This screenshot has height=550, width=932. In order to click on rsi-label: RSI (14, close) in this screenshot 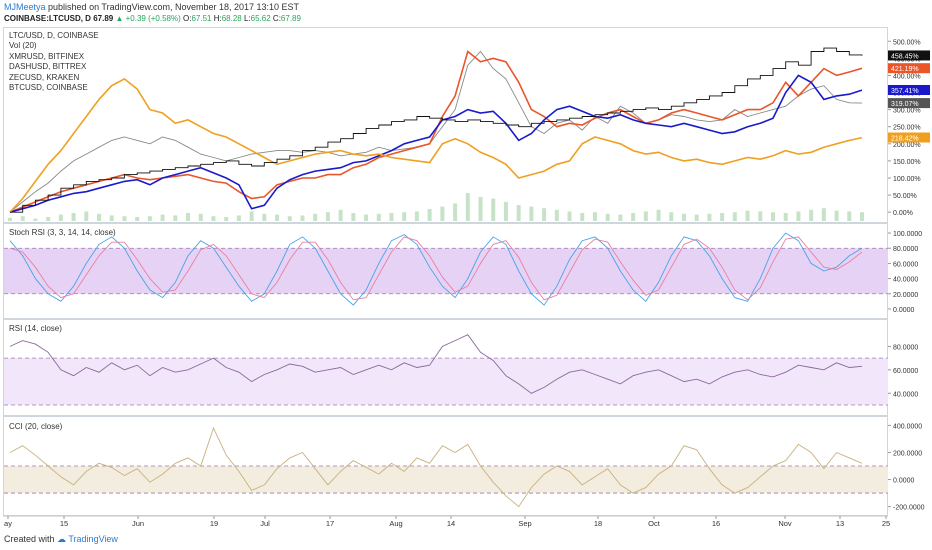, I will do `click(35, 328)`.